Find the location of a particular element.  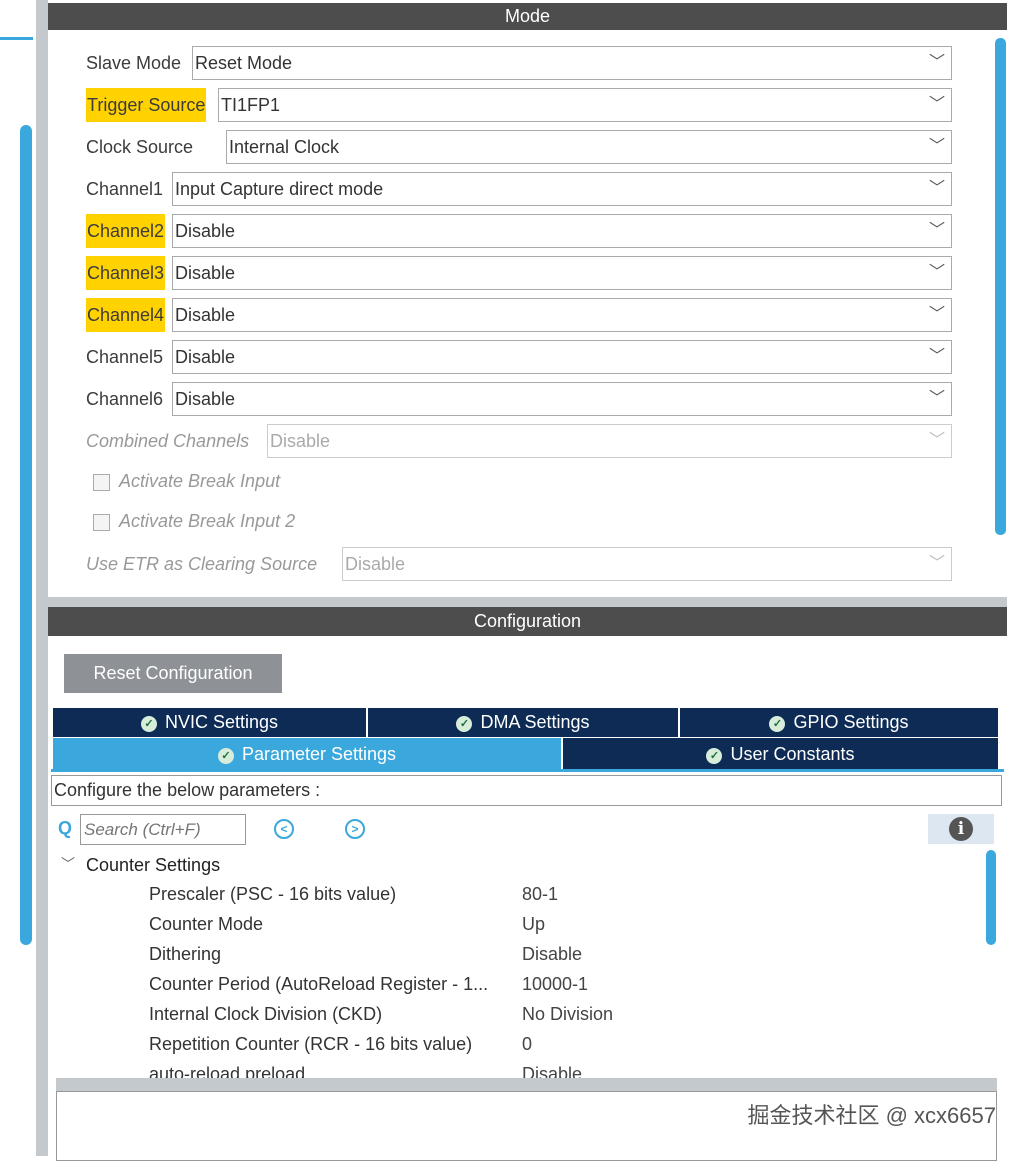

watermark: 掘金技术社区 @ xcx6657 is located at coordinates (872, 1115).